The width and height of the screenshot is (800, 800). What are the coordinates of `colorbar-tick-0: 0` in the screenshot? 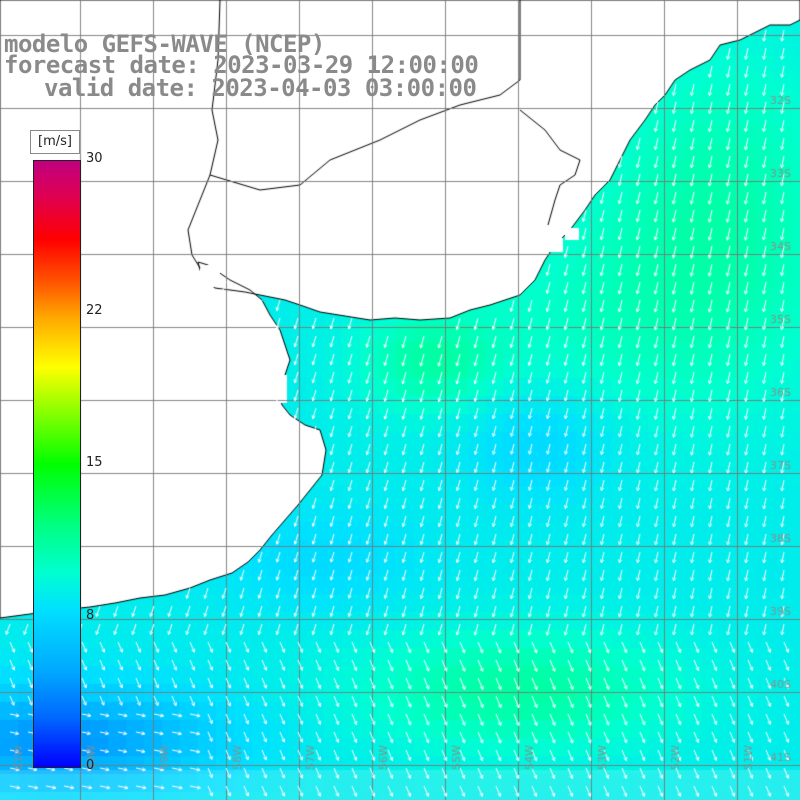 It's located at (90, 765).